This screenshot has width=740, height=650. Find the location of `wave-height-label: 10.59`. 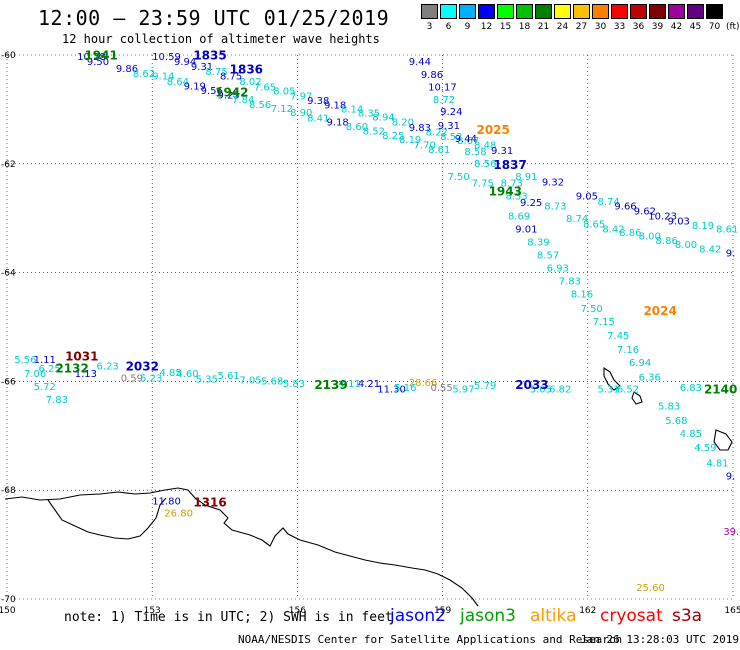

wave-height-label: 10.59 is located at coordinates (166, 57).